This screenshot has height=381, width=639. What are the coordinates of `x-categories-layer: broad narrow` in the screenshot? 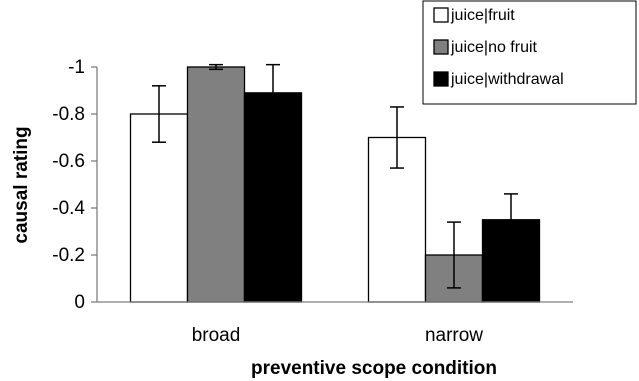 It's located at (338, 335).